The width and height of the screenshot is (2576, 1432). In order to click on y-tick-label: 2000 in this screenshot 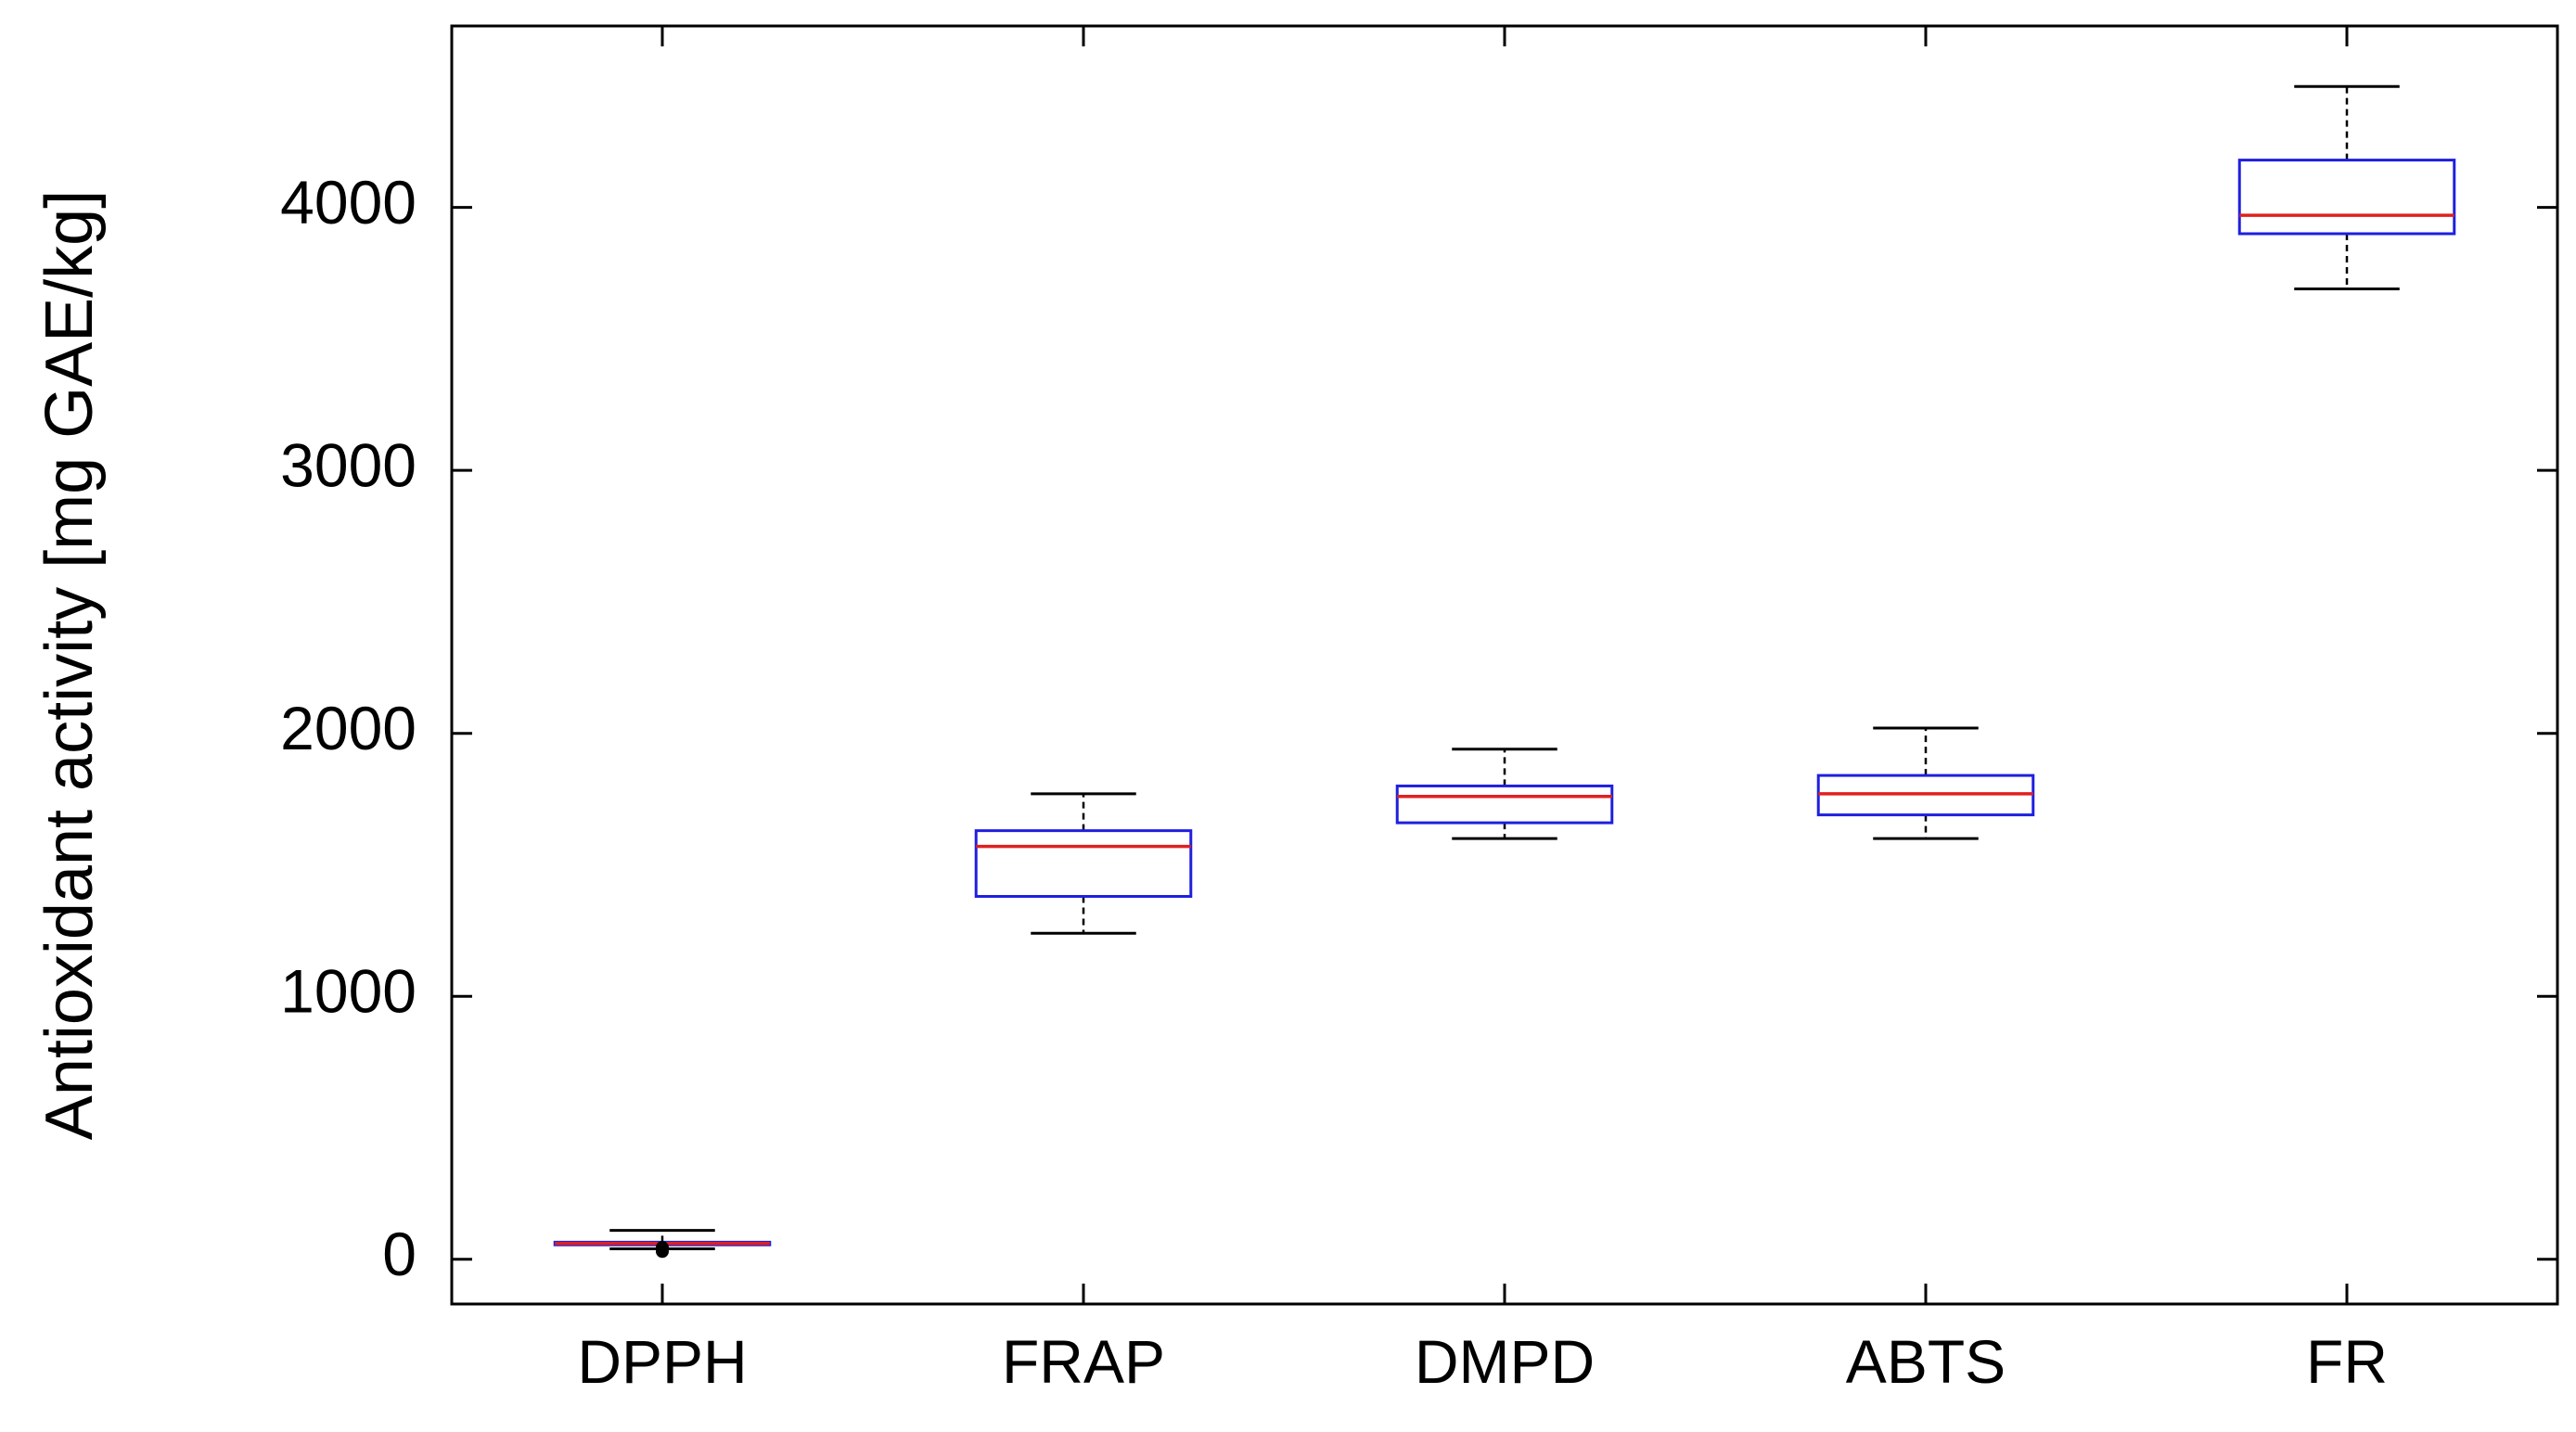, I will do `click(348, 728)`.